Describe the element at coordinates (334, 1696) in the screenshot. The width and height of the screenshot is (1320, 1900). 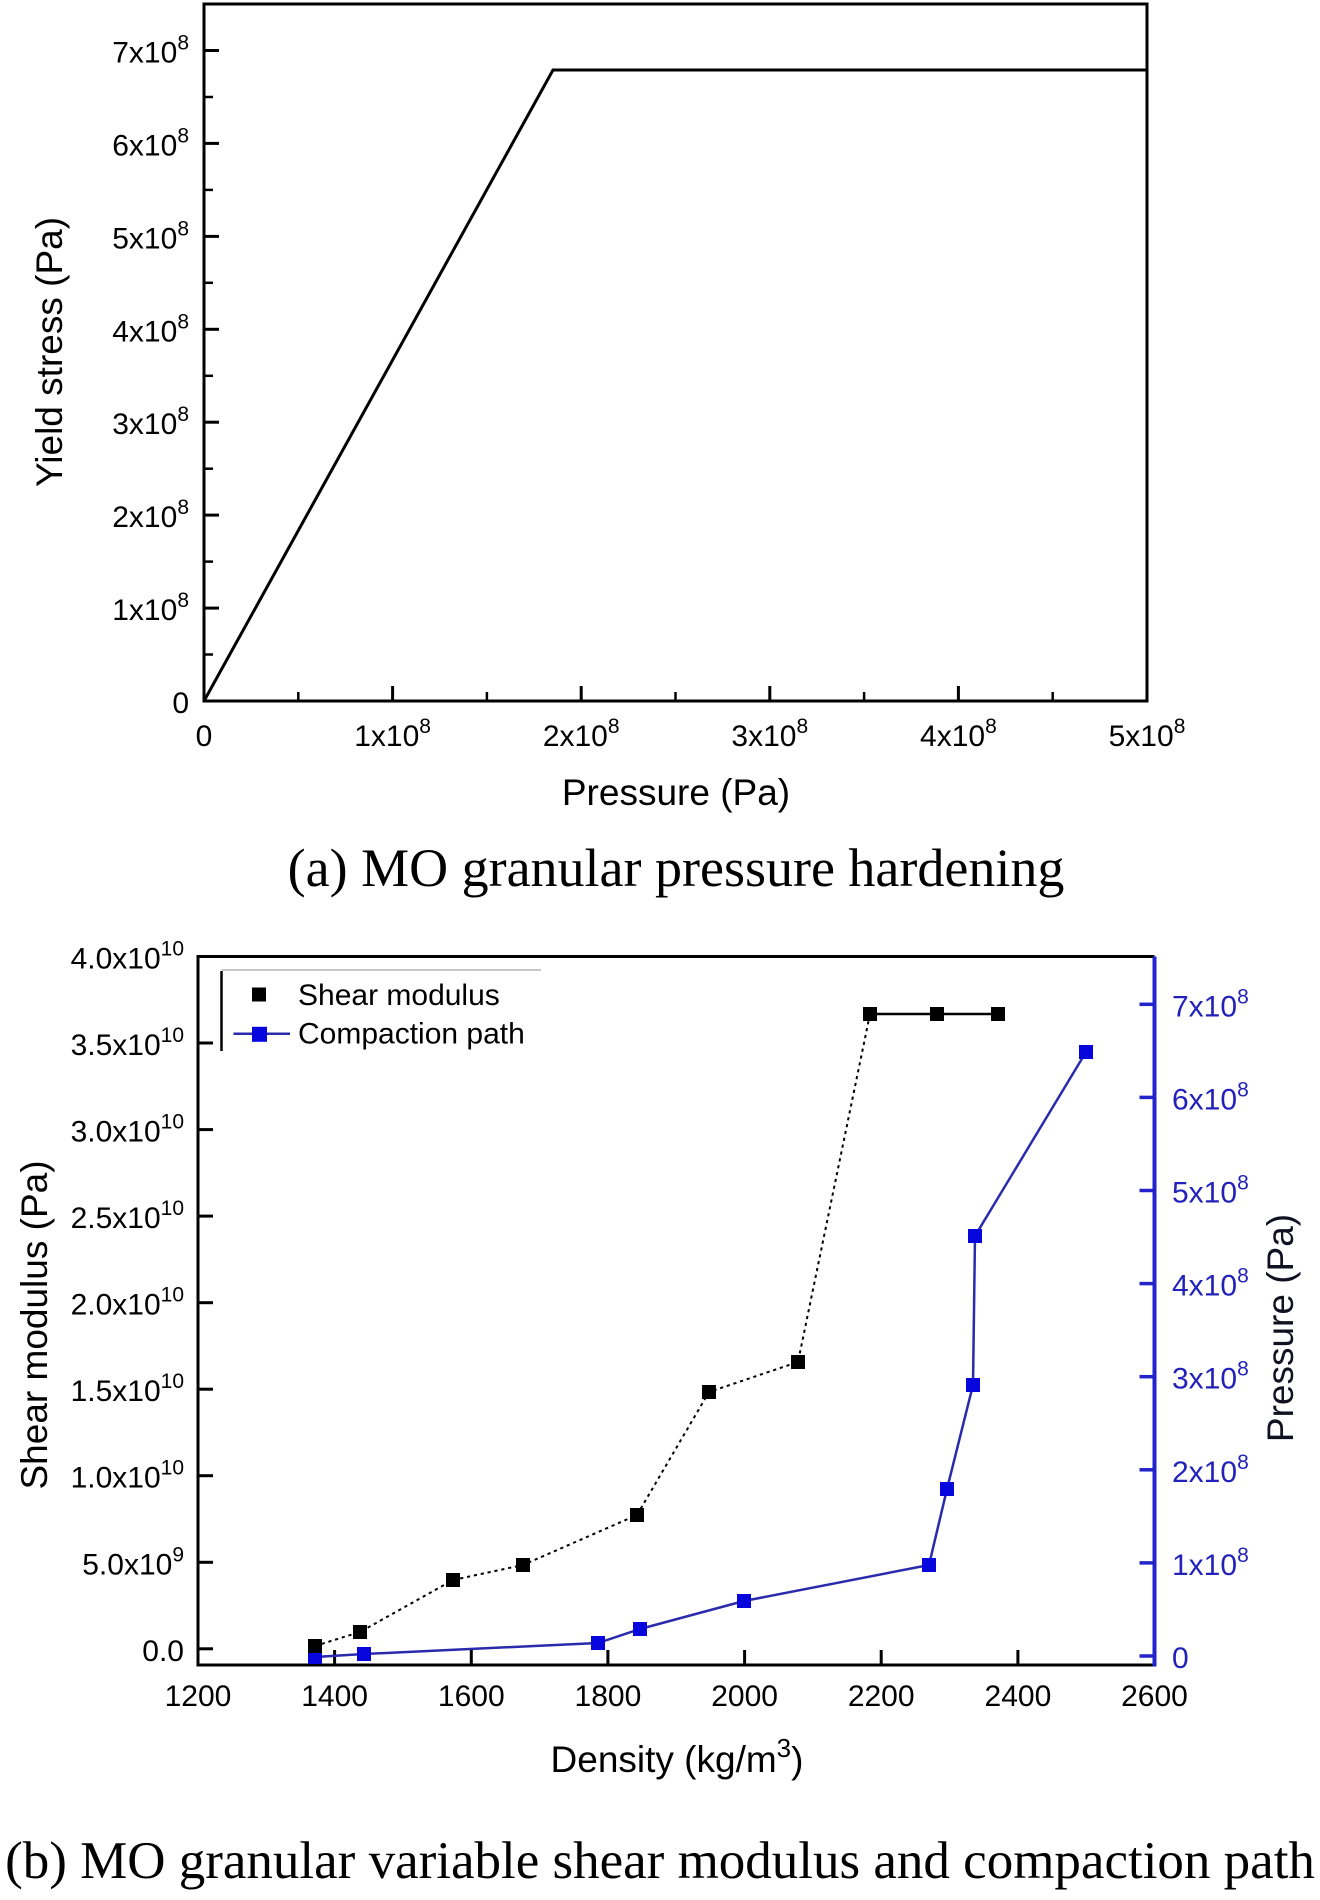
I see `svg-text: 1400` at that location.